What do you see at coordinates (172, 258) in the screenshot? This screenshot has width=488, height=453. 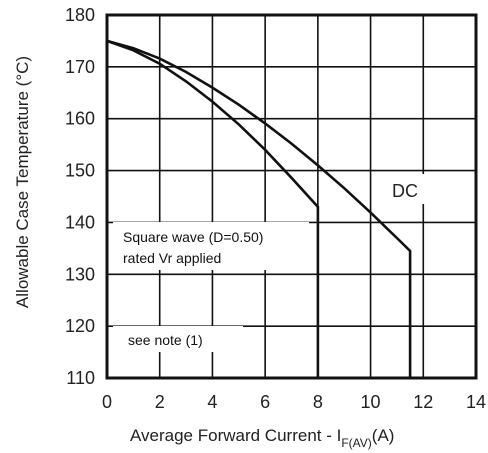 I see `rated-vr-label: rated Vr applied` at bounding box center [172, 258].